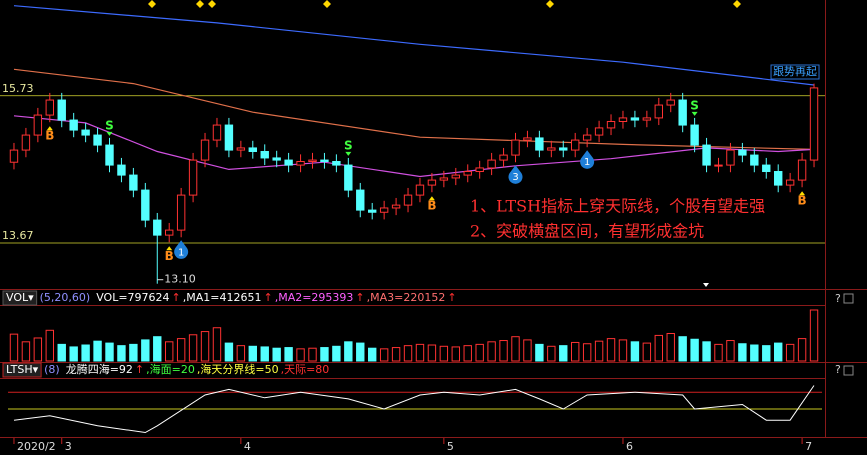 The width and height of the screenshot is (867, 455). Describe the element at coordinates (238, 369) in the screenshot. I see `legend-entry: ,海天分界线=50` at that location.